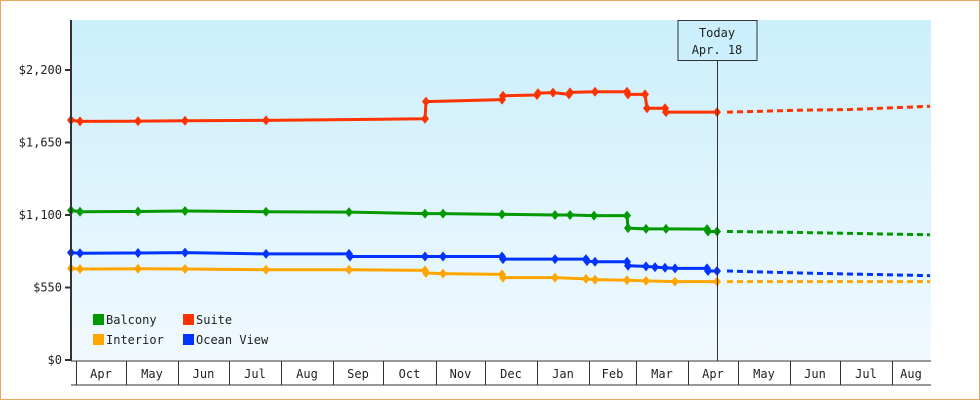  Describe the element at coordinates (717, 33) in the screenshot. I see `today-label: Today` at that location.